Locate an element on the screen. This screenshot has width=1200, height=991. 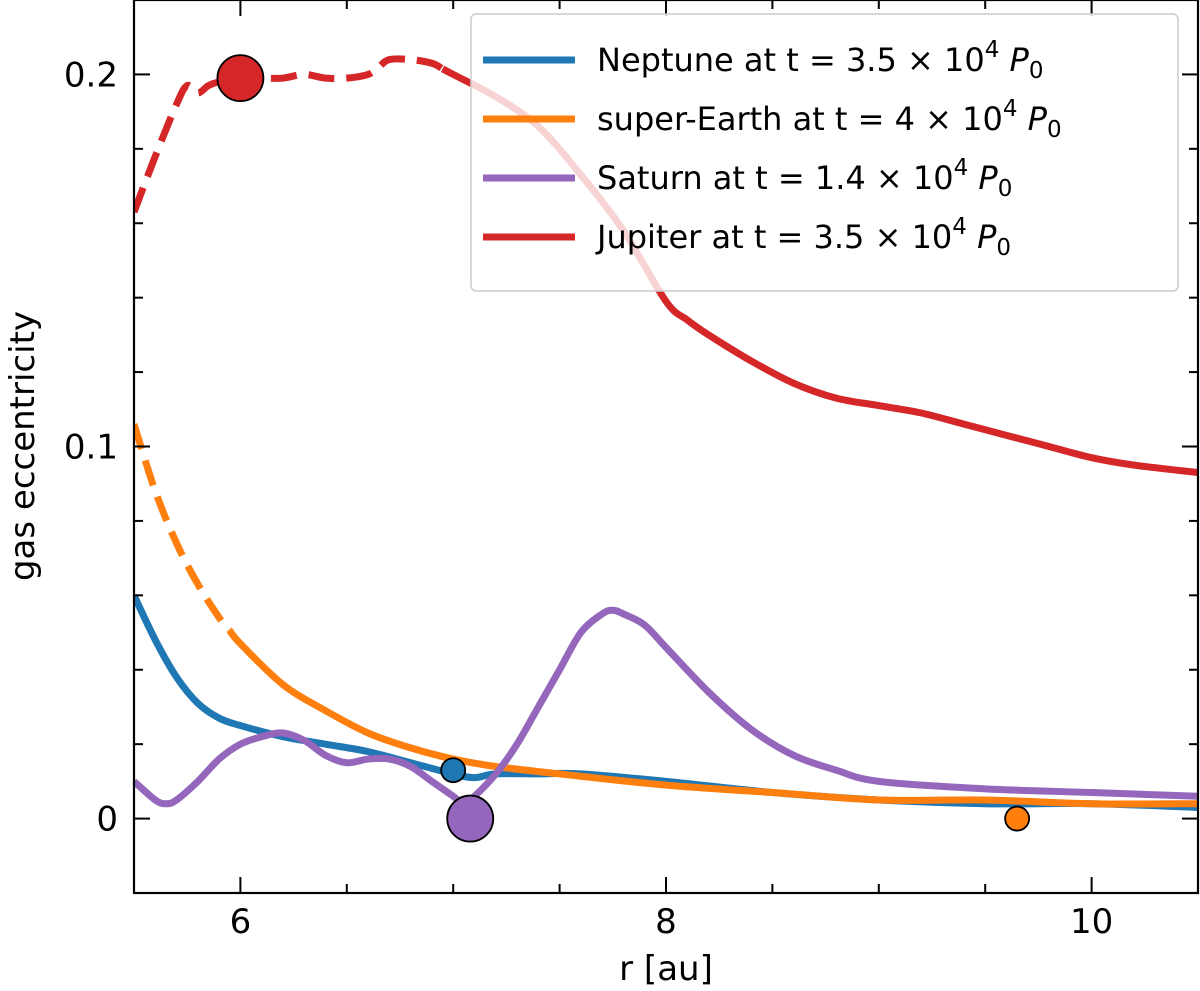
legend-label-neptune: Neptune at t = 3.5 × 104 P0 is located at coordinates (820, 60).